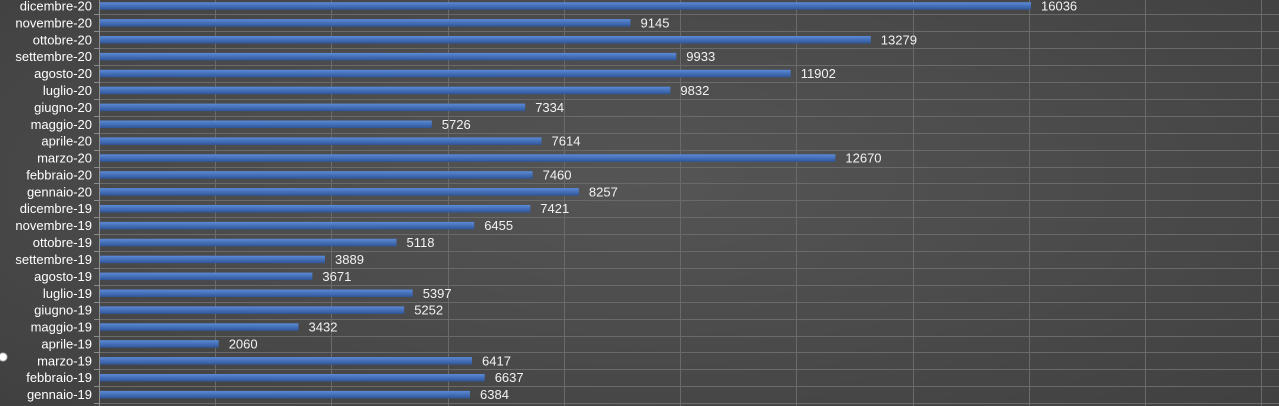 The image size is (1279, 406). Describe the element at coordinates (63, 107) in the screenshot. I see `category-label: giugno-20` at that location.